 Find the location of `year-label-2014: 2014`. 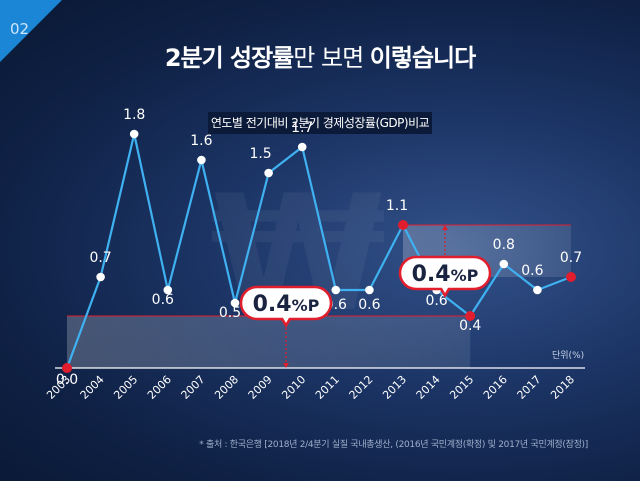

year-label-2014: 2014 is located at coordinates (428, 387).